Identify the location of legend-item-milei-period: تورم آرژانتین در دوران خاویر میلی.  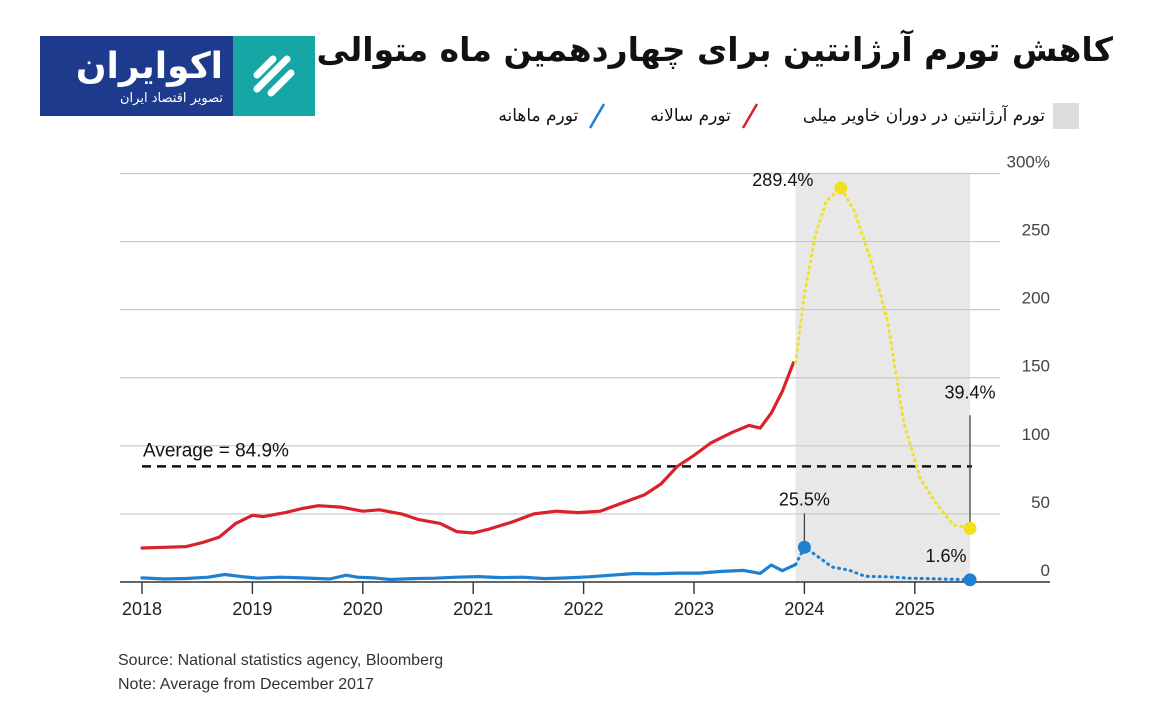
(941, 116).